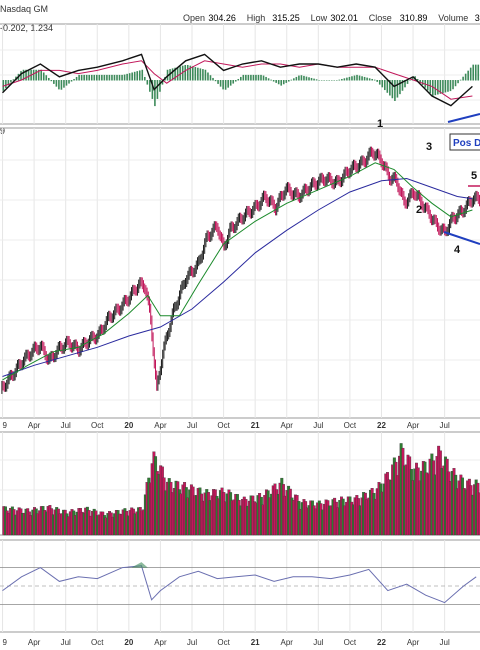  What do you see at coordinates (474, 176) in the screenshot?
I see `wave-label-5: 5` at bounding box center [474, 176].